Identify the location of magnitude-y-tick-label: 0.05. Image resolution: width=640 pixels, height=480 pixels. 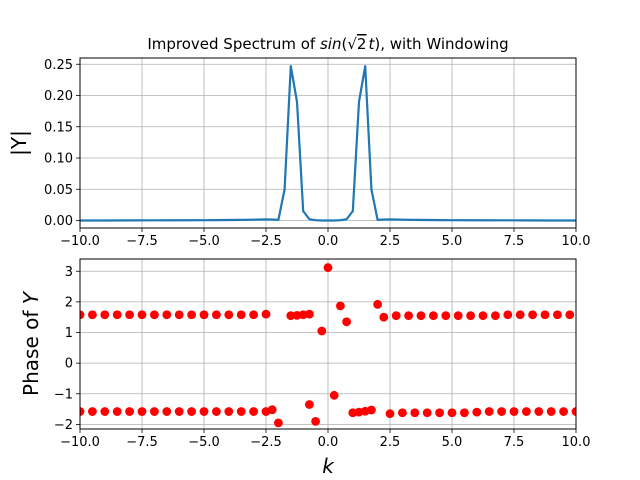
(58, 190).